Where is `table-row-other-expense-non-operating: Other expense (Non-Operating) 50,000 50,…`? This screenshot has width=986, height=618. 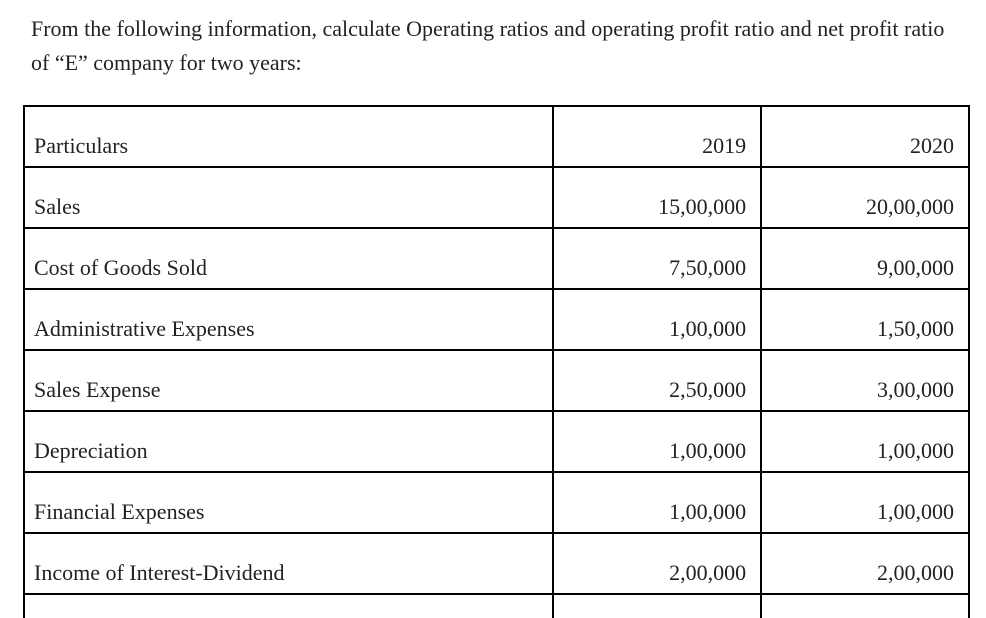
table-row-other-expense-non-operating: Other expense (Non-Operating) 50,000 50,… is located at coordinates (496, 605).